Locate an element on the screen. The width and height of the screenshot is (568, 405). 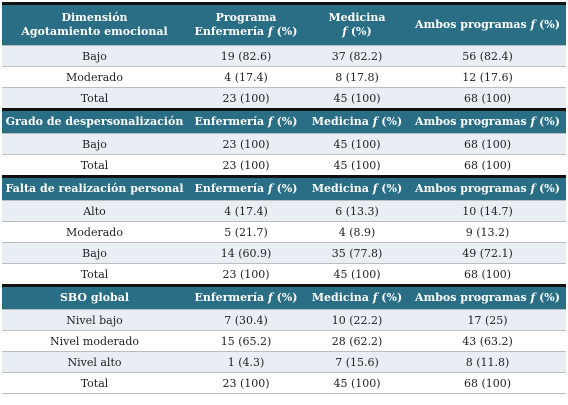
table-row: Alto 4 (17.4) 6 (13.3) 10 (14.7) is located at coordinates (284, 211).